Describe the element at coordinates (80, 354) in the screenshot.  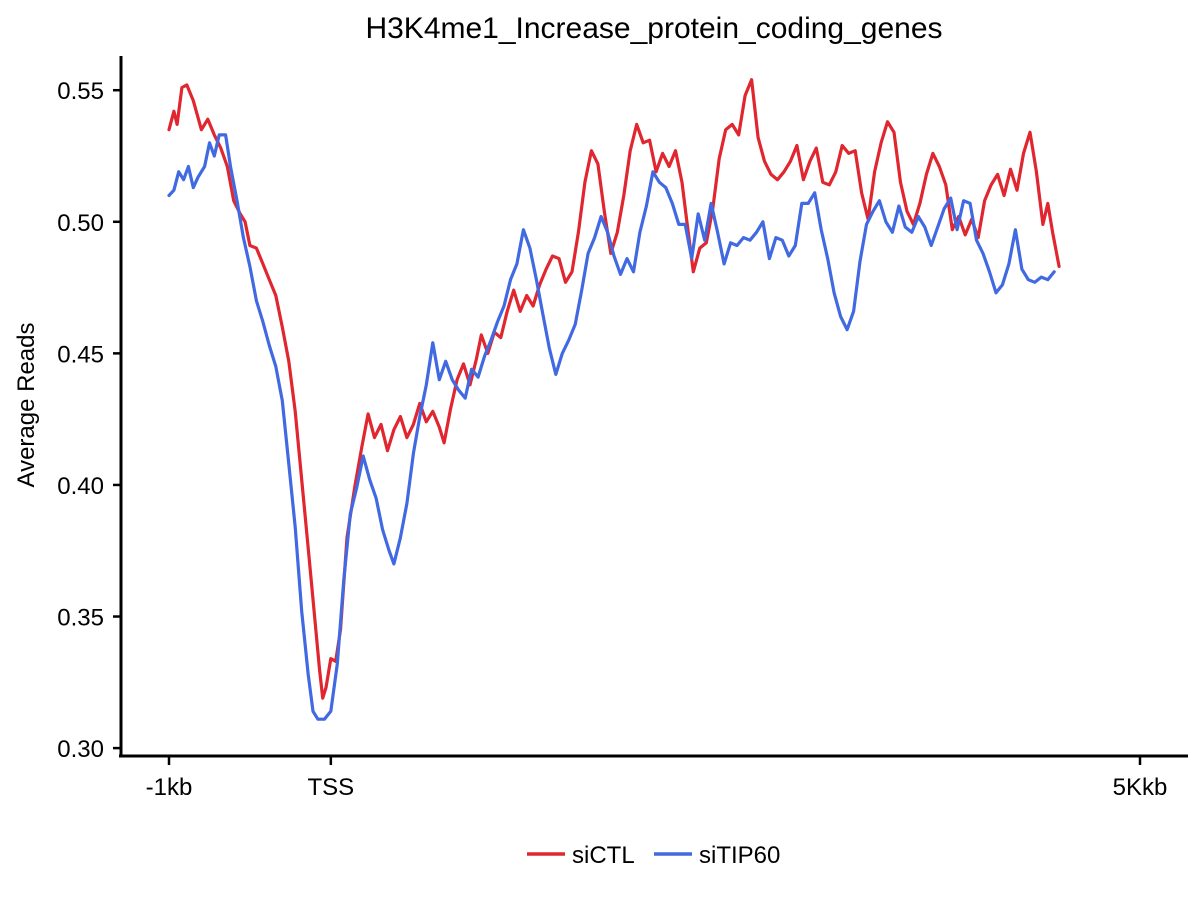
I see `y-tick-label: 0.45` at that location.